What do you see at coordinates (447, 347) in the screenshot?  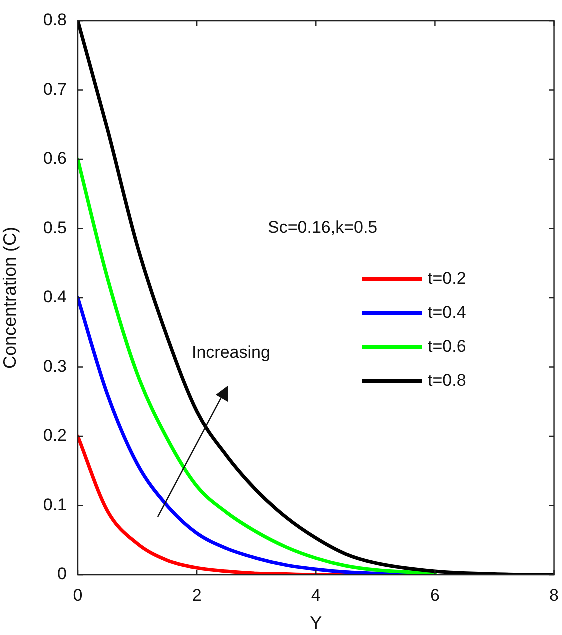 I see `legend-label: t=0.6` at bounding box center [447, 347].